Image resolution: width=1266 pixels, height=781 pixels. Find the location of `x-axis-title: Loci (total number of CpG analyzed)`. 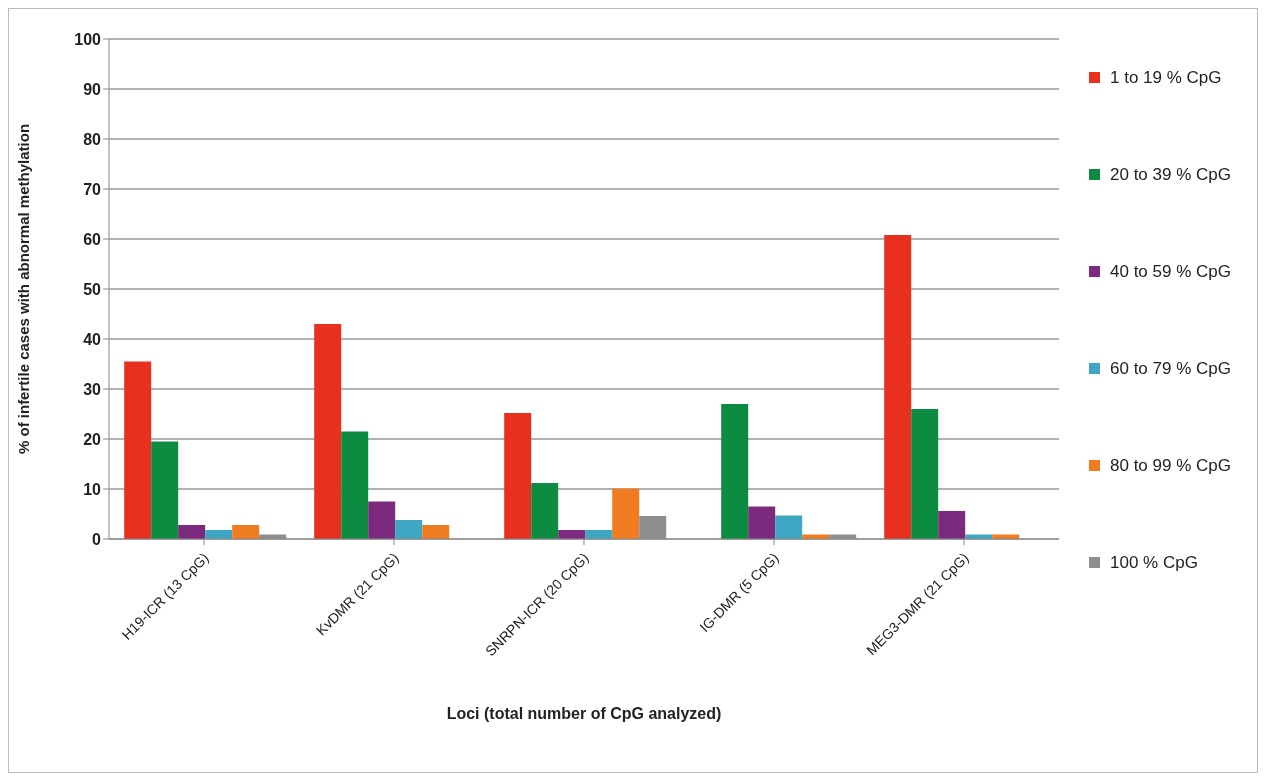

x-axis-title: Loci (total number of CpG analyzed) is located at coordinates (584, 713).